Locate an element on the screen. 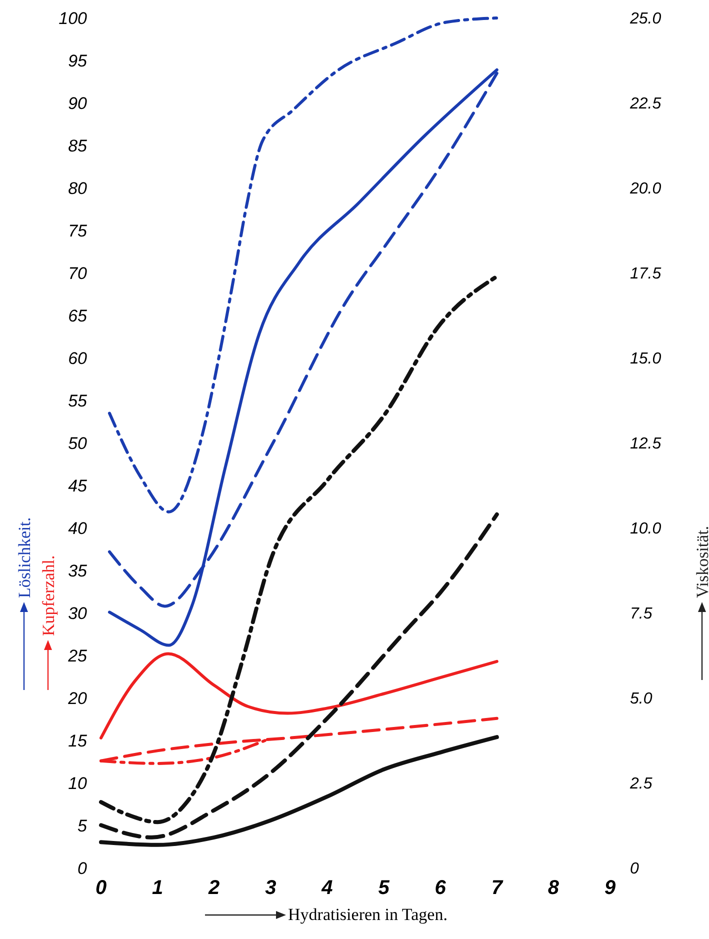 The width and height of the screenshot is (709, 939). text: Kupferzahl. is located at coordinates (48, 595).